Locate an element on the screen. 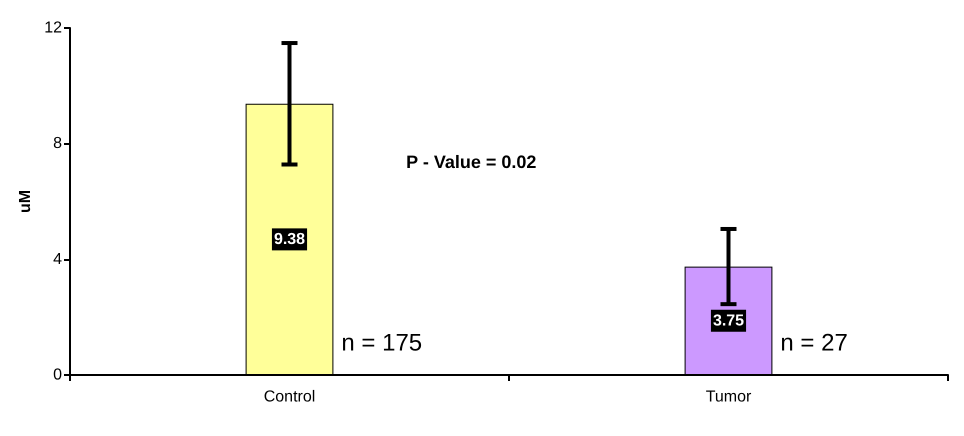  y-tick-label: 4 is located at coordinates (57, 259).